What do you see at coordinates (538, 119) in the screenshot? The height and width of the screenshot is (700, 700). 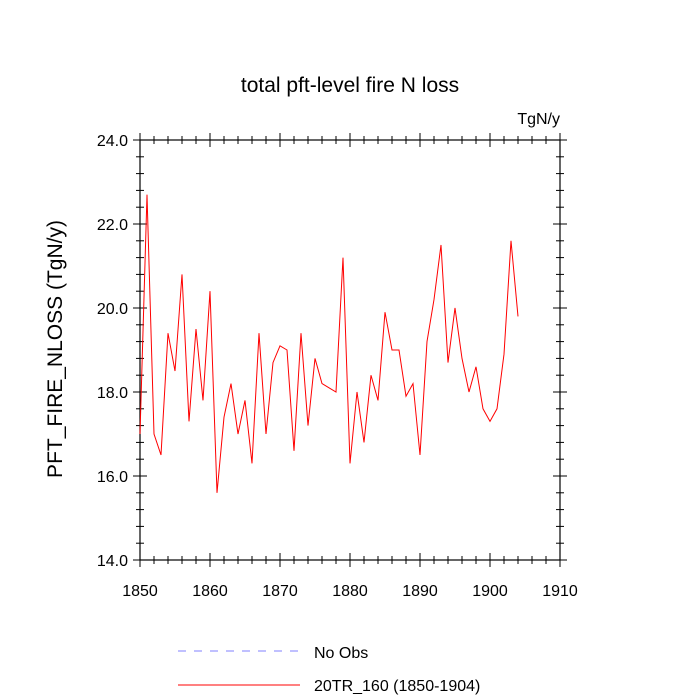 I see `units-label: TgN/y` at bounding box center [538, 119].